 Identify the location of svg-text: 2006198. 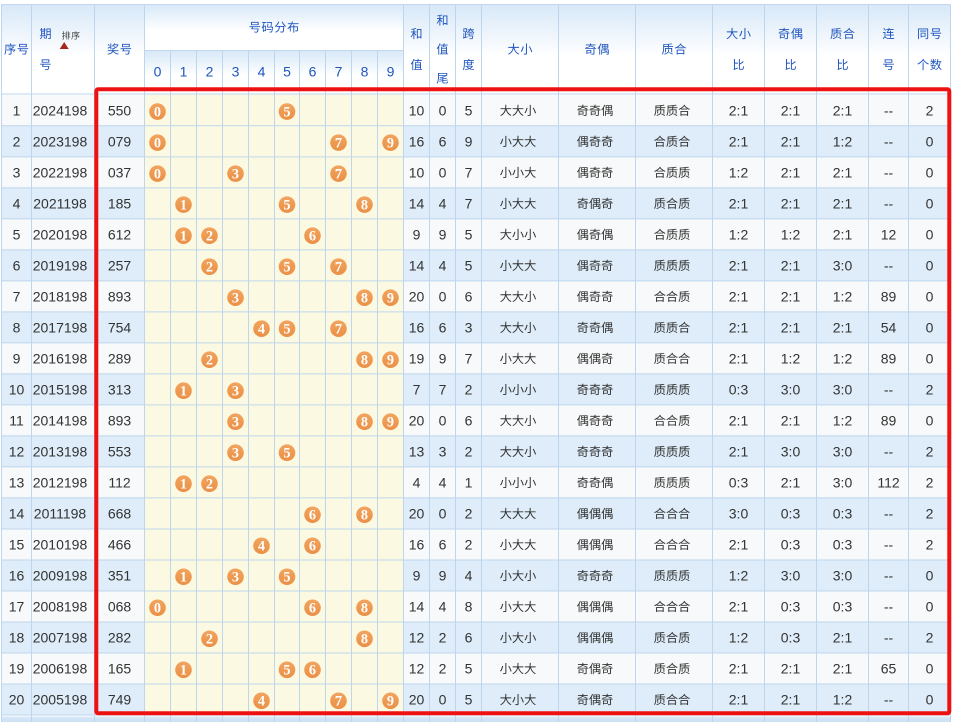
(60, 668).